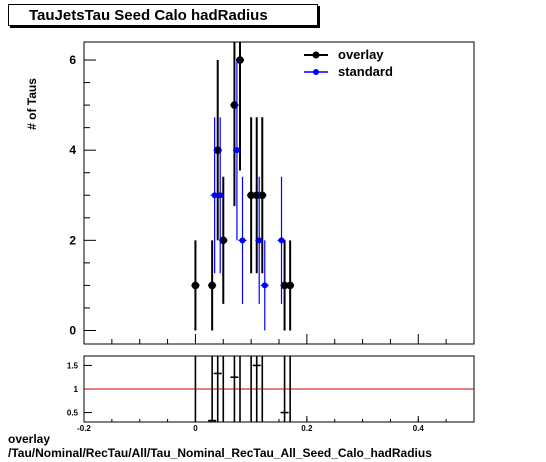 Image resolution: width=546 pixels, height=462 pixels. What do you see at coordinates (316, 72) in the screenshot?
I see `legend-standard-marker` at bounding box center [316, 72].